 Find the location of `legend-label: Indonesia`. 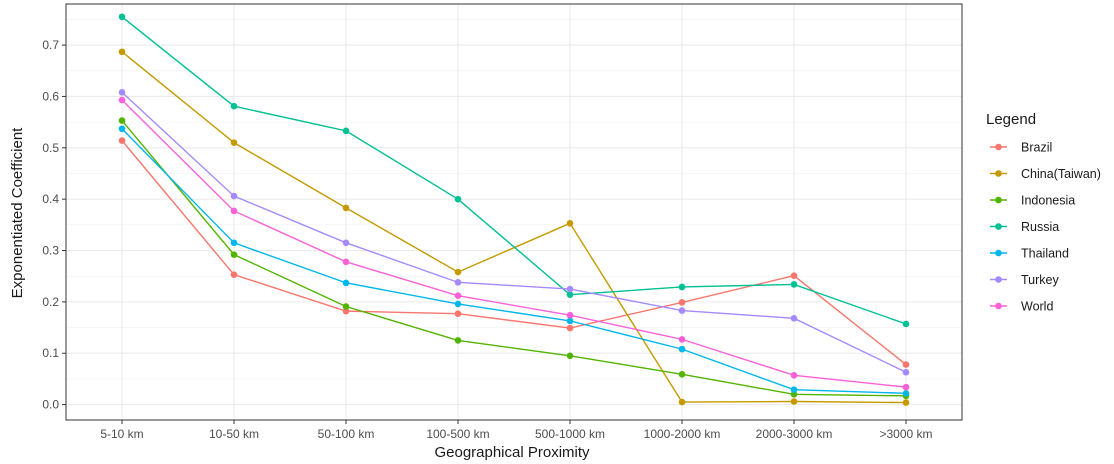

legend-label: Indonesia is located at coordinates (1048, 201).